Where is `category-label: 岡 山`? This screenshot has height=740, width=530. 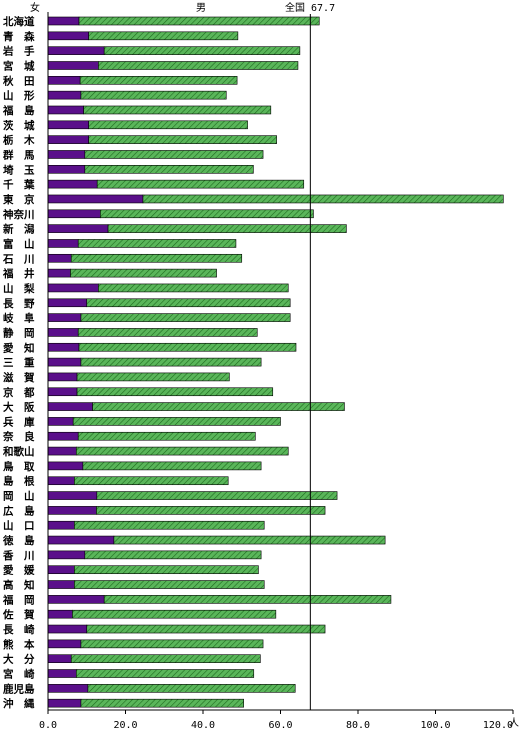
category-label: 岡 山 is located at coordinates (19, 496).